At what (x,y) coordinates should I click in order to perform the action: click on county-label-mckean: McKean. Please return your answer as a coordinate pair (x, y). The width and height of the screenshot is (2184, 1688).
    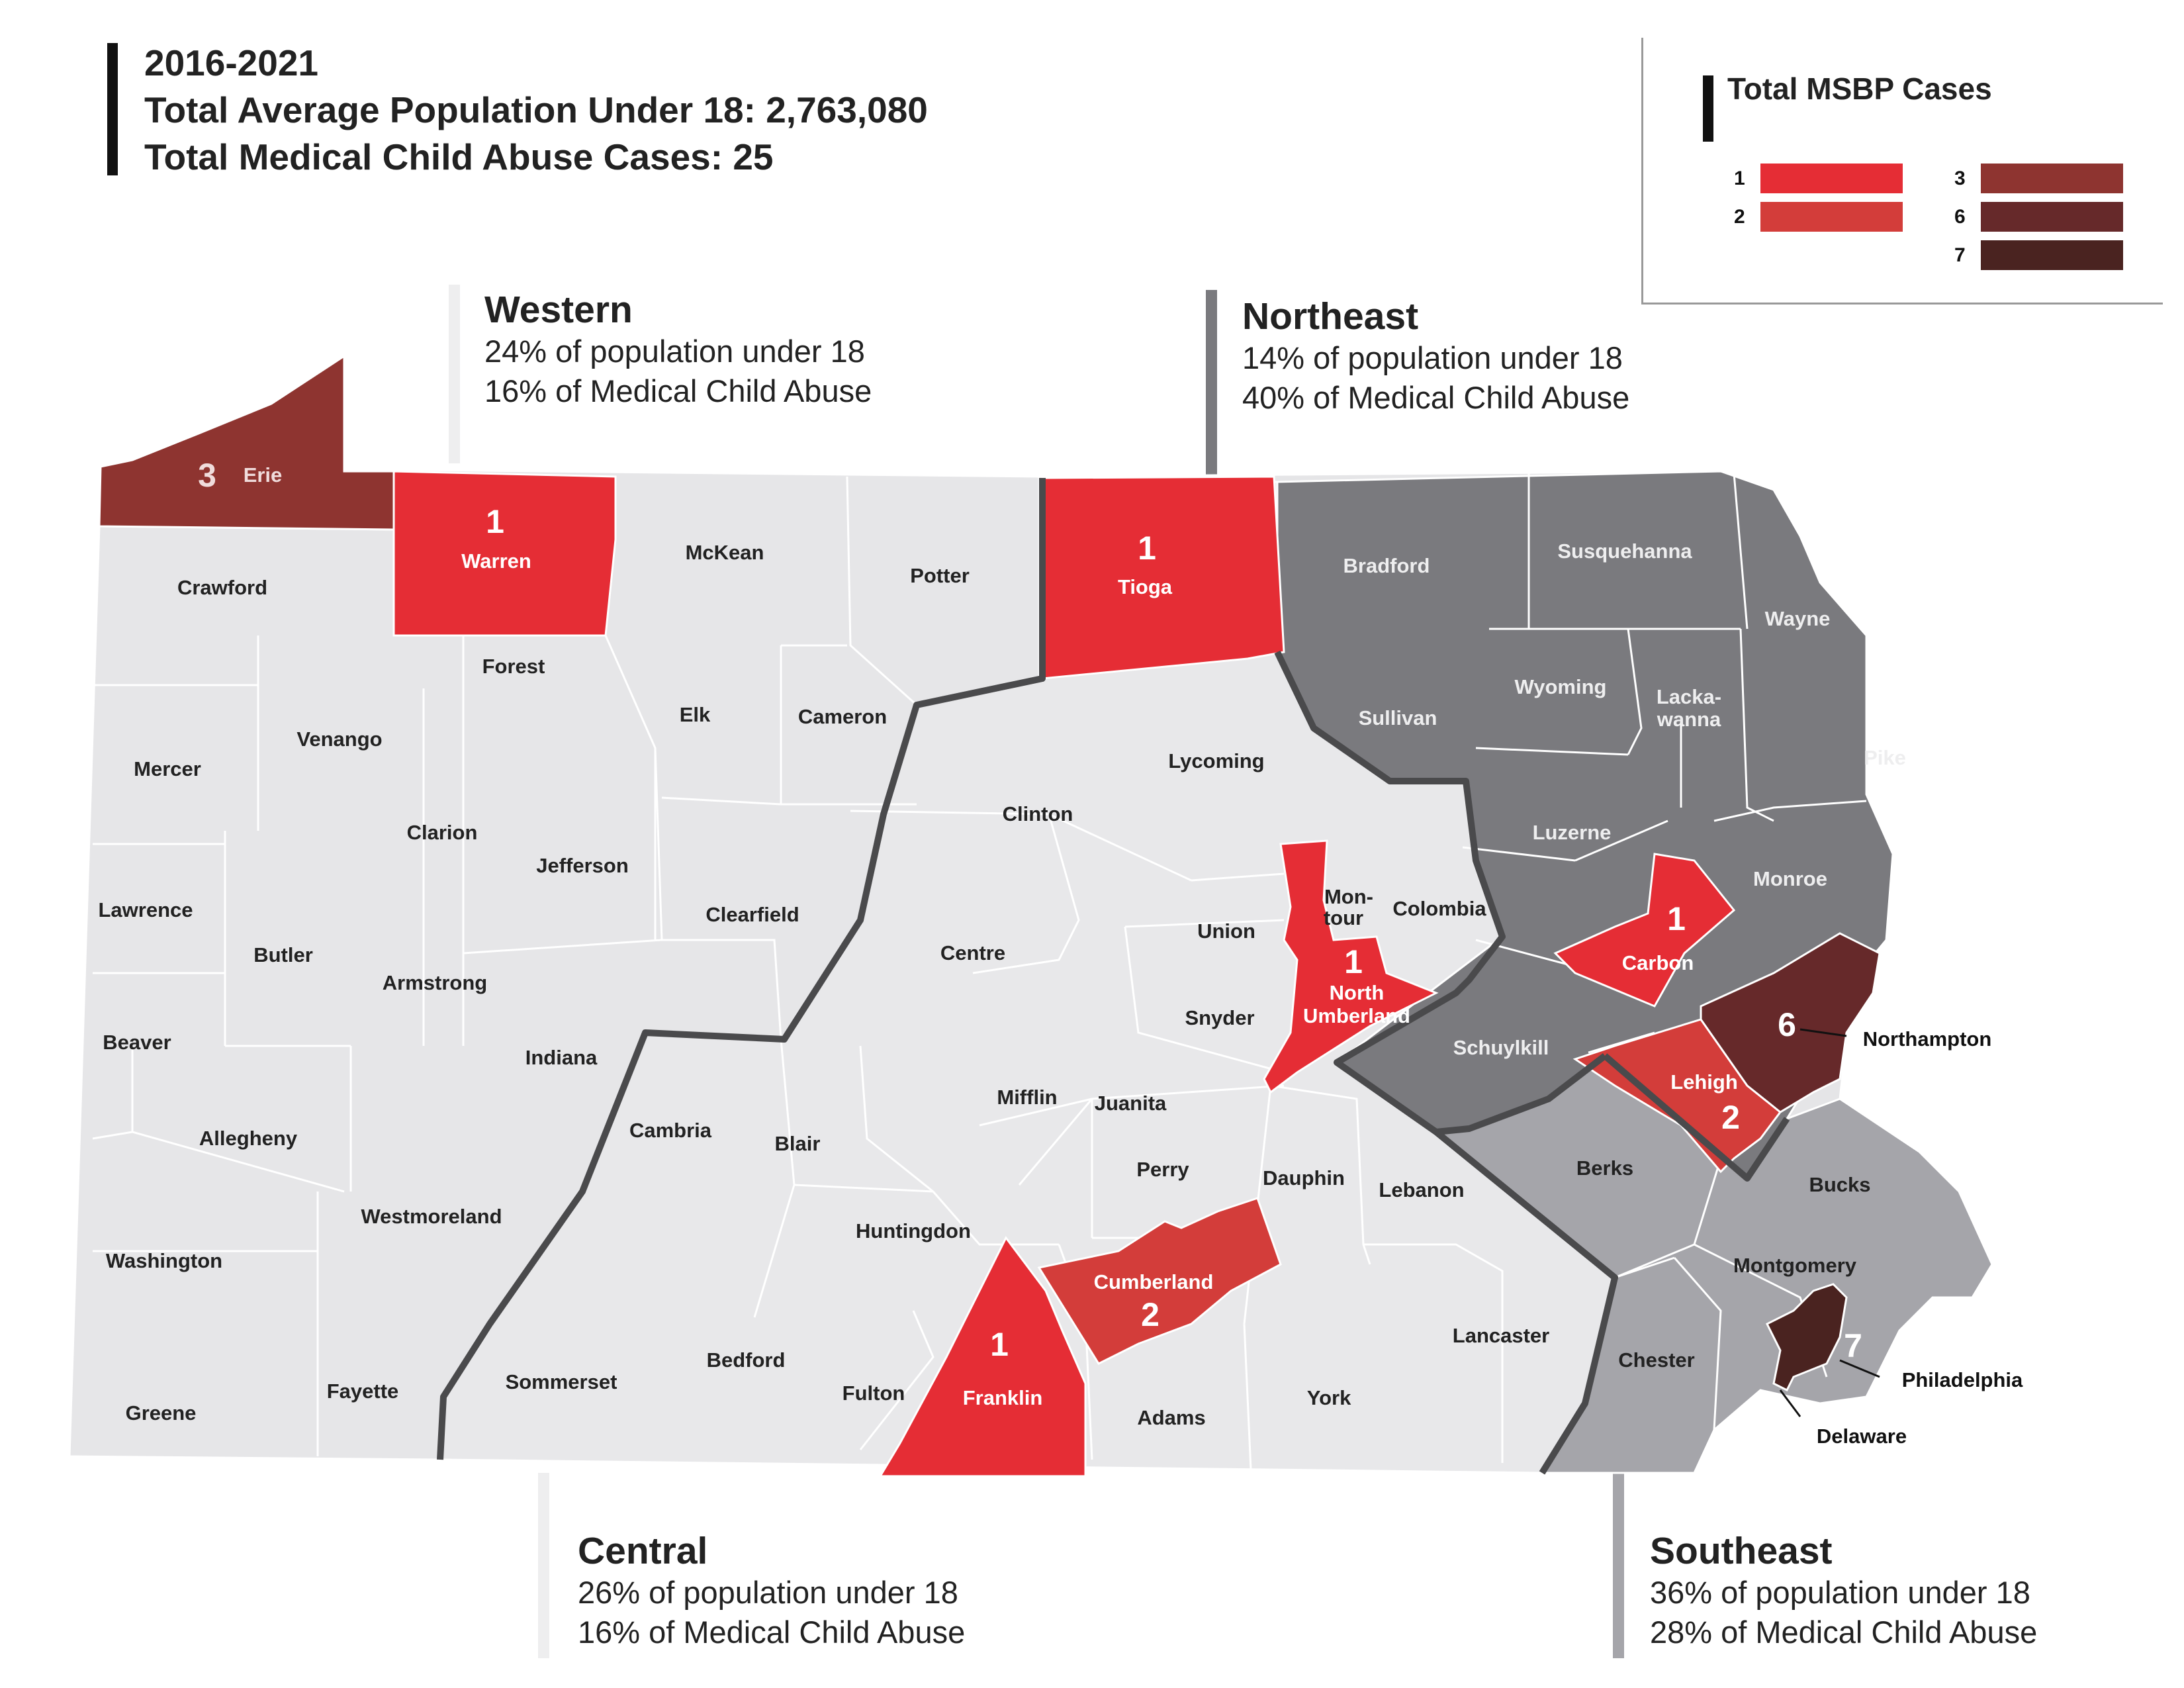
    Looking at the image, I should click on (725, 552).